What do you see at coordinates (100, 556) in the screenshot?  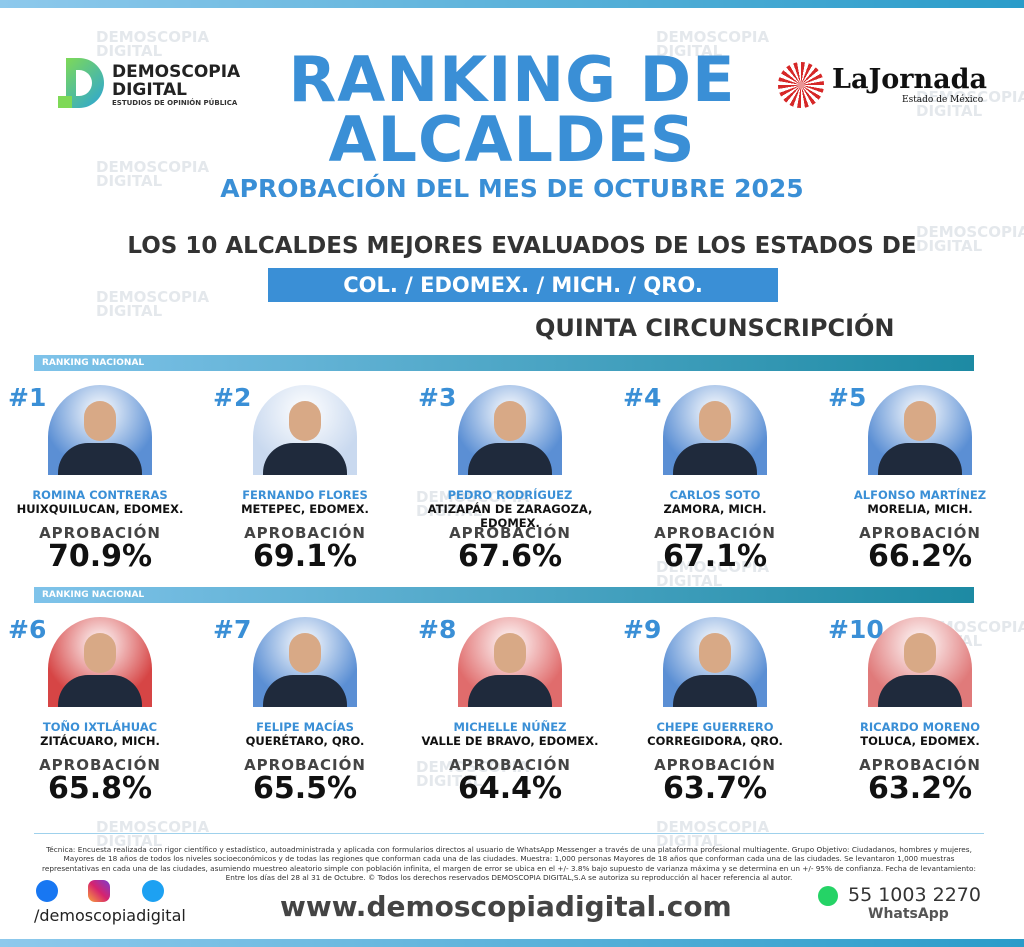 I see `approval-value: 70.9%` at bounding box center [100, 556].